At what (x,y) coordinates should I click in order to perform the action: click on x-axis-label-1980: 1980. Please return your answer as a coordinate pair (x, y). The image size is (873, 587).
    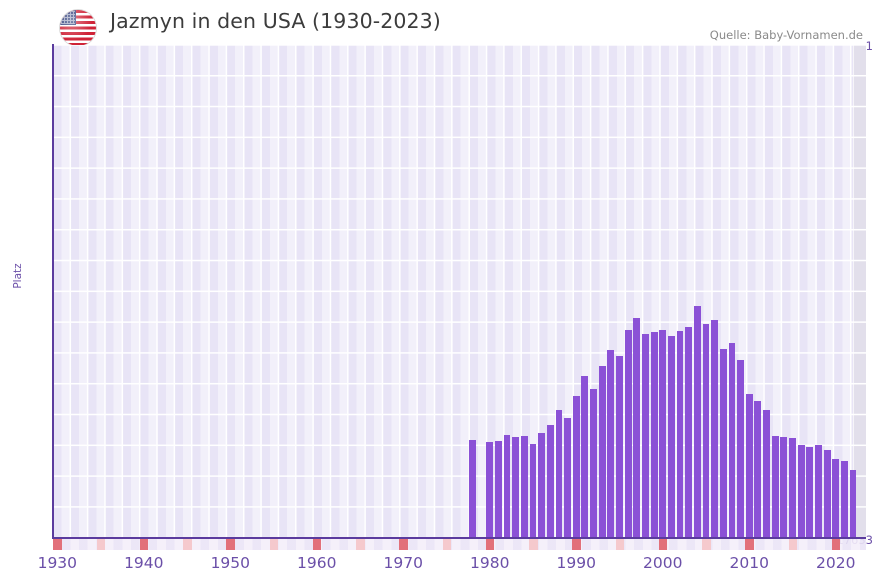
    Looking at the image, I should click on (490, 563).